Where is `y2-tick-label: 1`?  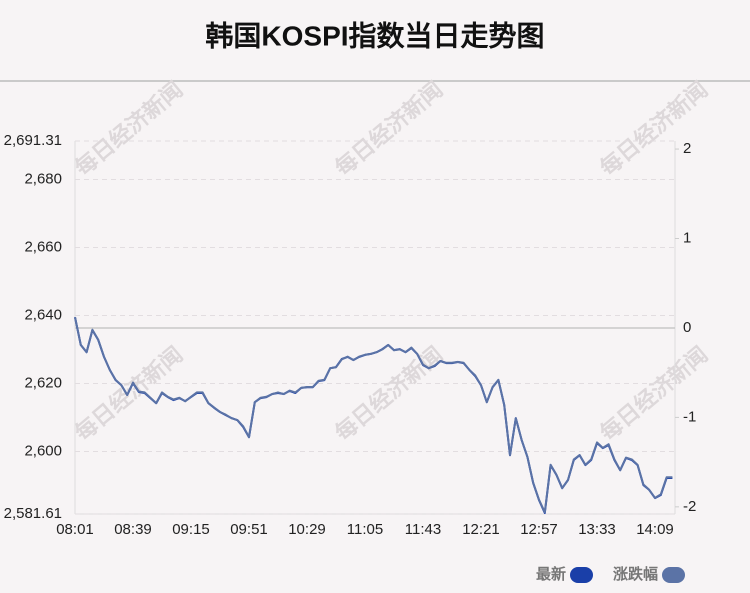
y2-tick-label: 1 is located at coordinates (687, 237).